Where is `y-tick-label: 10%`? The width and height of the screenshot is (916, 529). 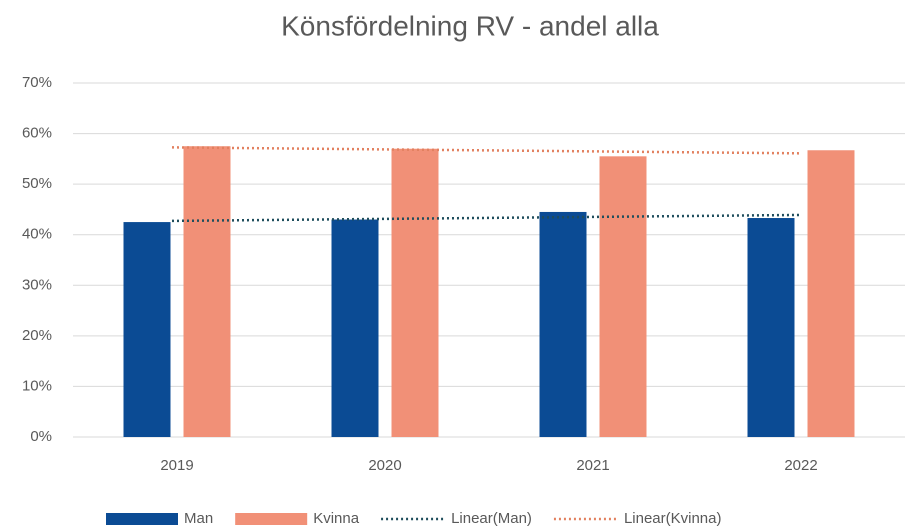 y-tick-label: 10% is located at coordinates (37, 385).